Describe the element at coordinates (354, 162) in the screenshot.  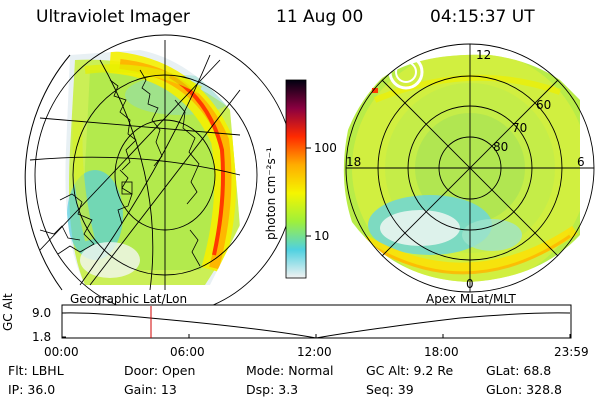
I see `mlt-label-18: 18` at that location.